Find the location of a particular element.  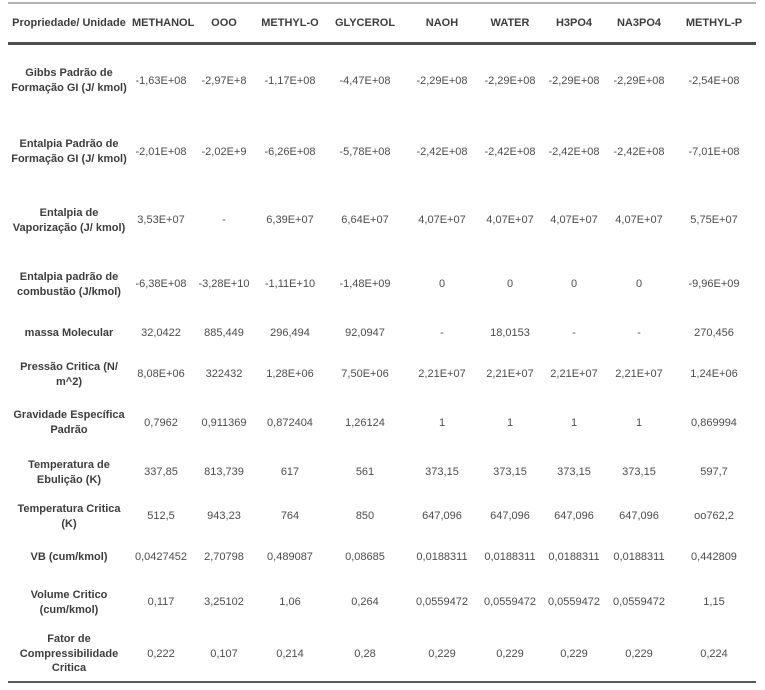

row-label: Entalpia padrão de combustão (J/kmol) is located at coordinates (69, 284).